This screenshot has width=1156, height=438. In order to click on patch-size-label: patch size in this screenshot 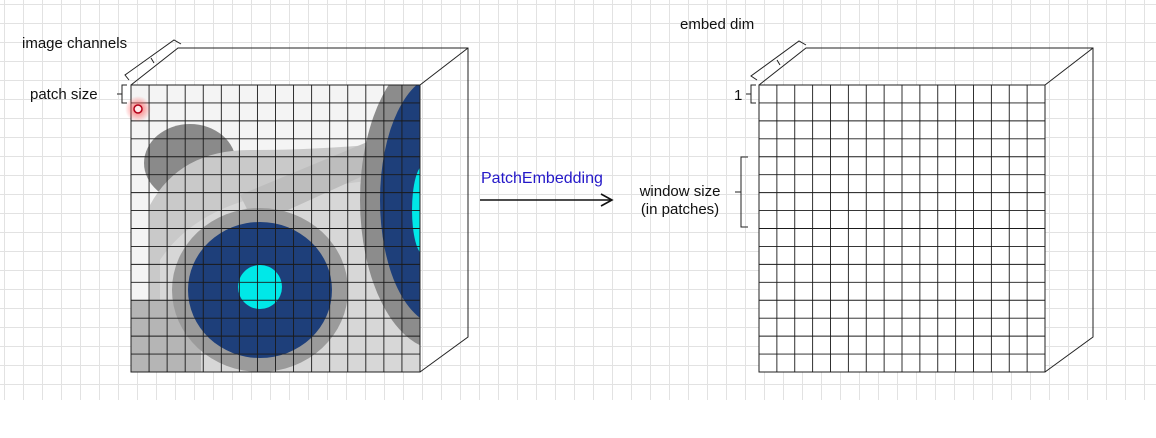, I will do `click(64, 94)`.